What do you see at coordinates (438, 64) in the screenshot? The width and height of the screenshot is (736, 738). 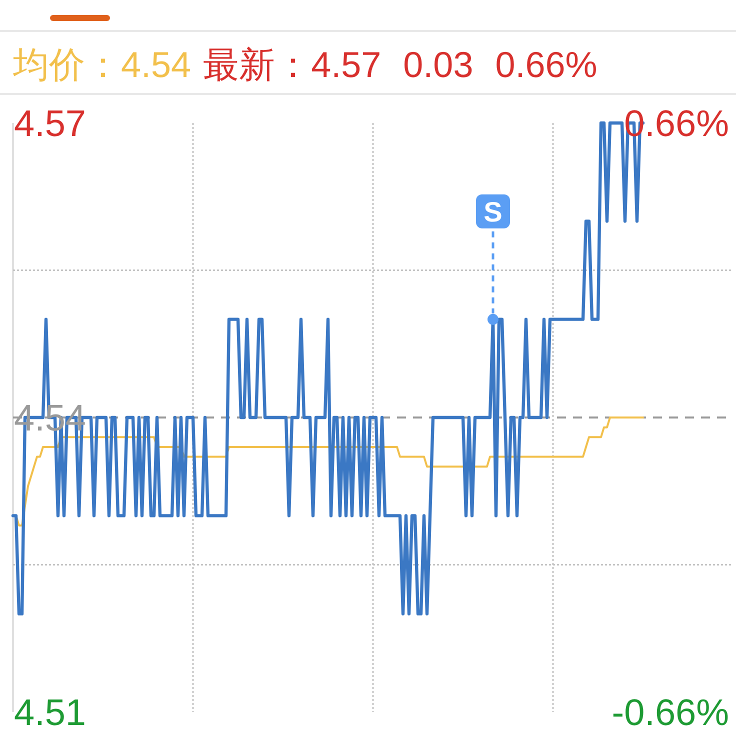 I see `annotation: 0.03` at bounding box center [438, 64].